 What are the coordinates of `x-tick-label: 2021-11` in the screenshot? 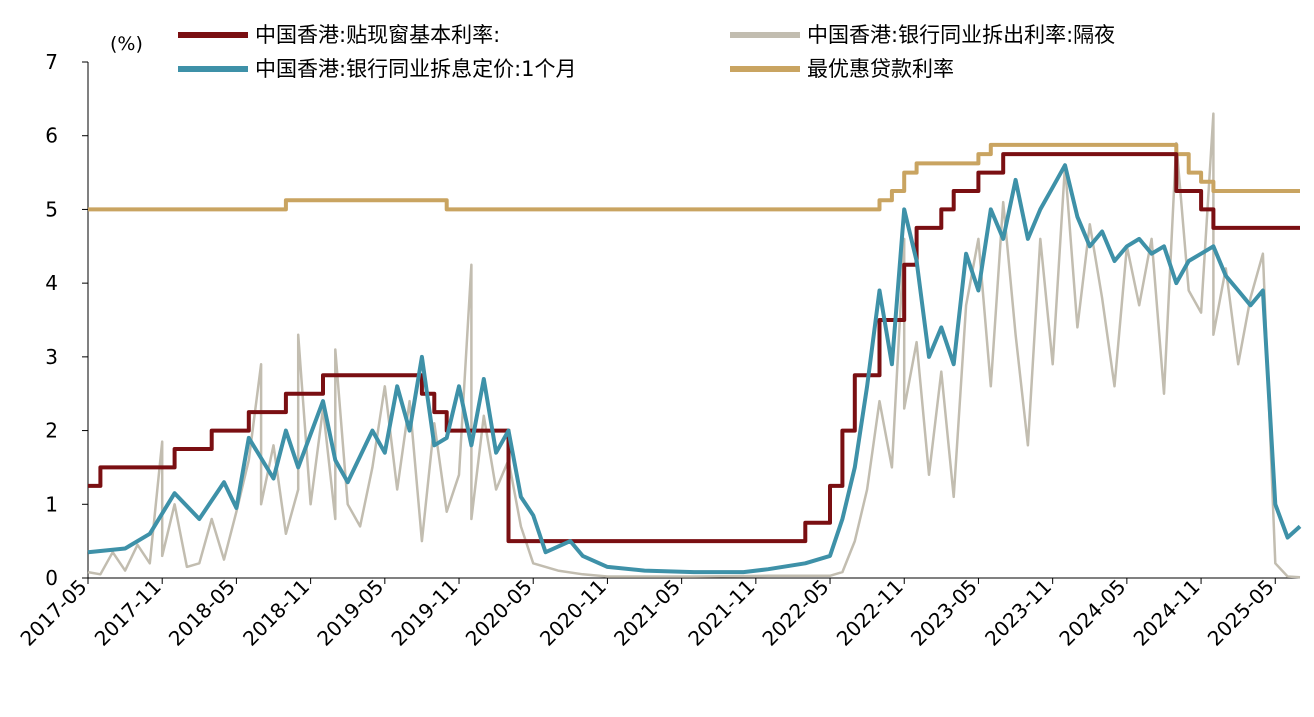 It's located at (721, 613).